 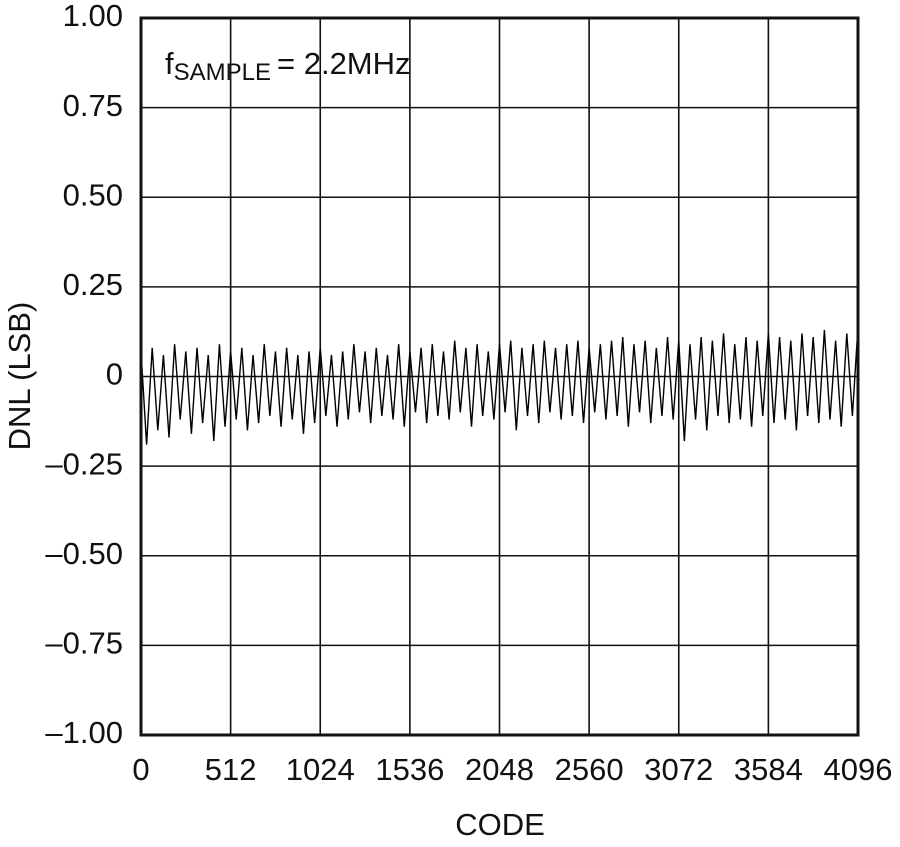 What do you see at coordinates (169, 63) in the screenshot?
I see `annotation-base: f` at bounding box center [169, 63].